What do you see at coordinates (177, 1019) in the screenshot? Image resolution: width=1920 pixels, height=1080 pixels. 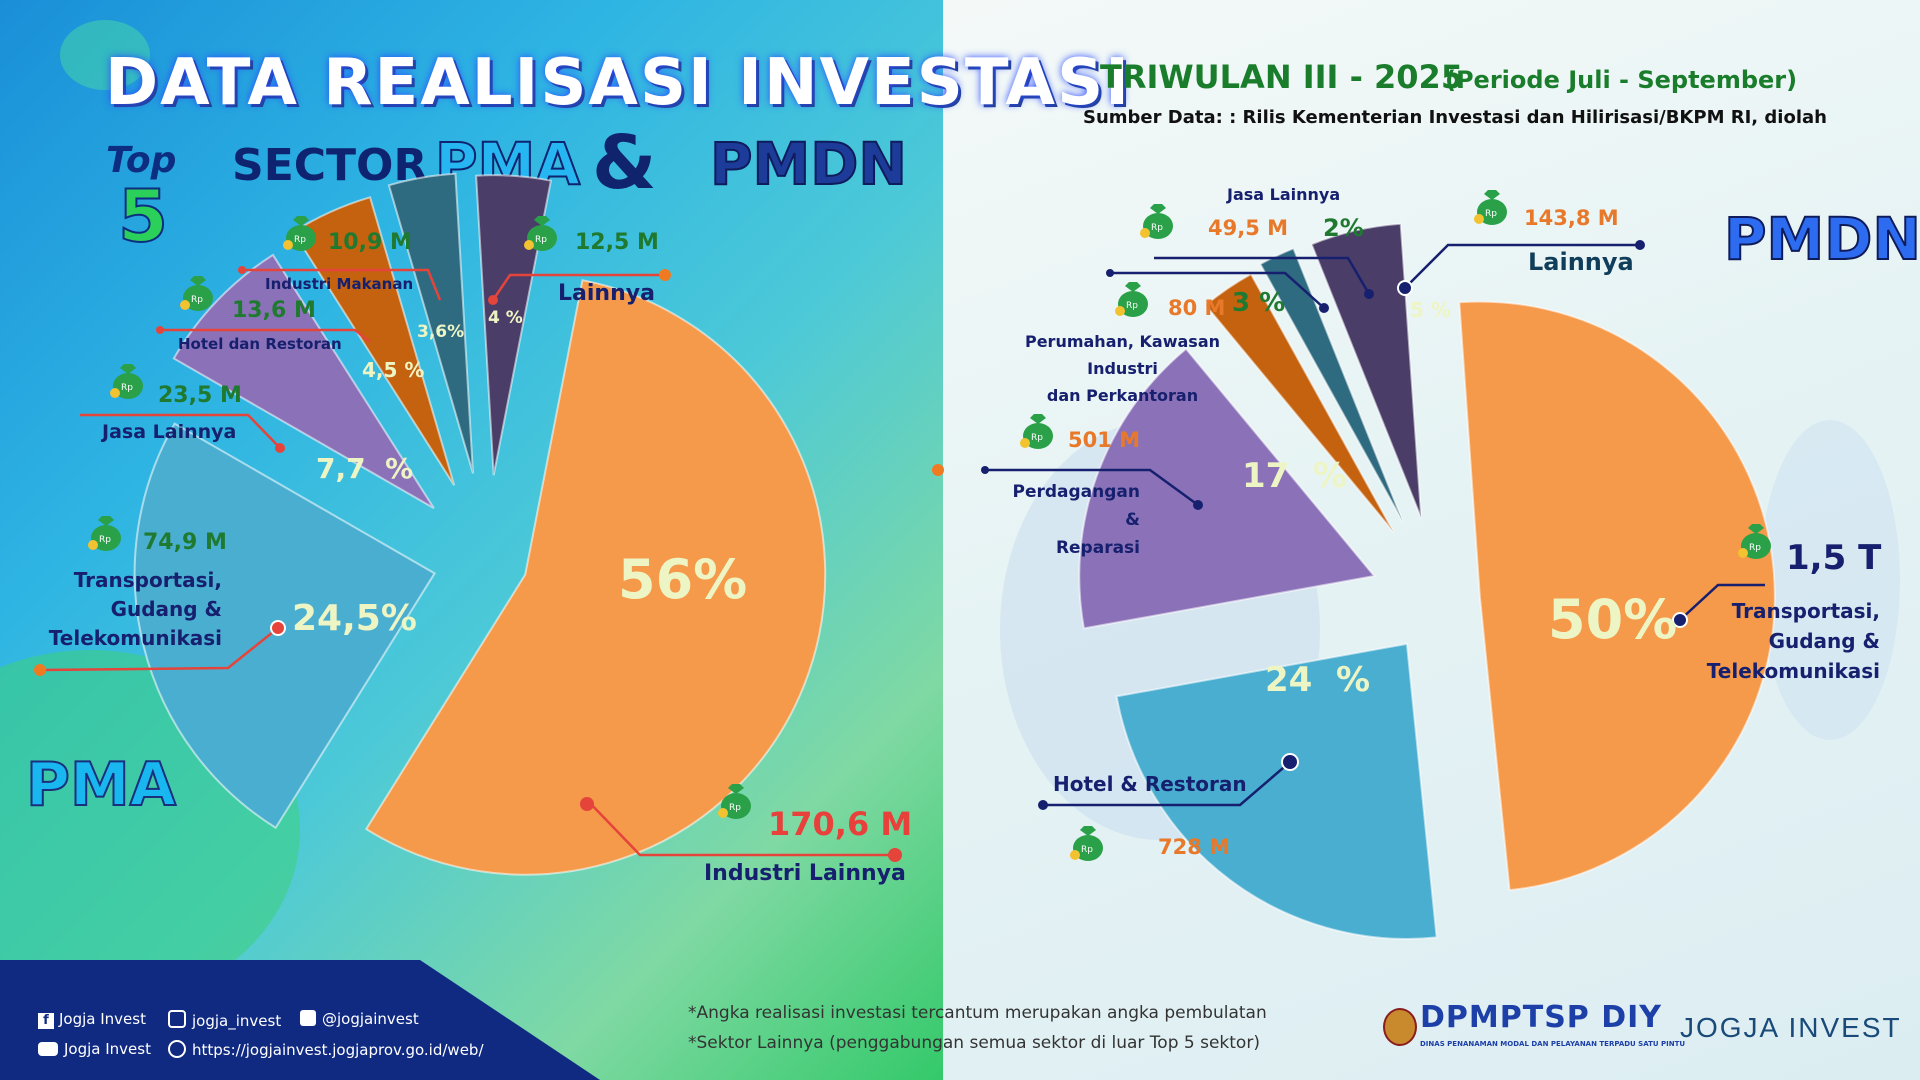 I see `instagram-icon` at bounding box center [177, 1019].